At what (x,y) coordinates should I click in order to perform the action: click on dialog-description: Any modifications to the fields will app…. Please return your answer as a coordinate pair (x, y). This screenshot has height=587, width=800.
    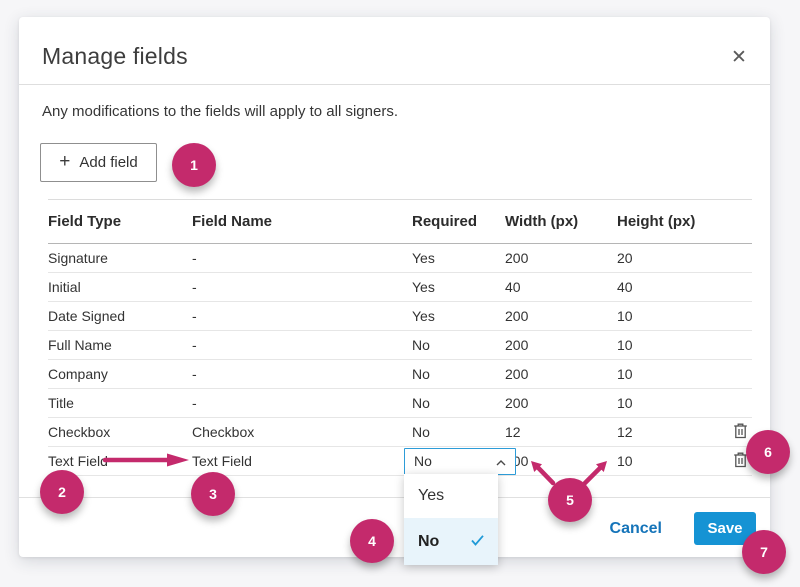
    Looking at the image, I should click on (220, 111).